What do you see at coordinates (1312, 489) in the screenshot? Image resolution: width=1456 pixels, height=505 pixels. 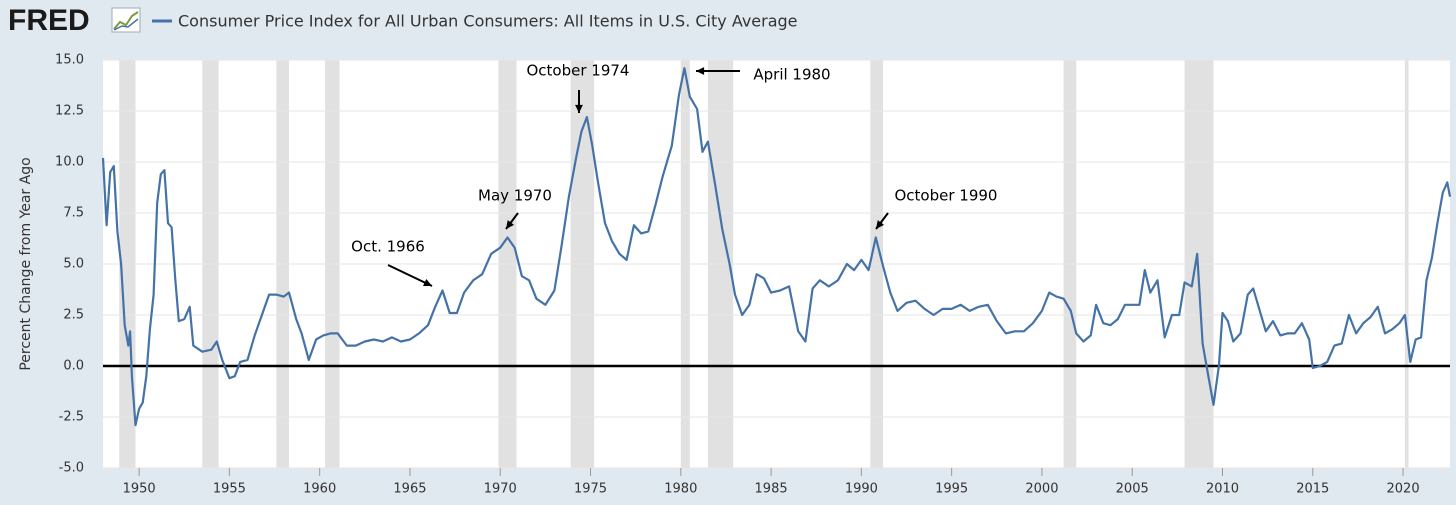 I see `x-tick-label: 2015` at bounding box center [1312, 489].